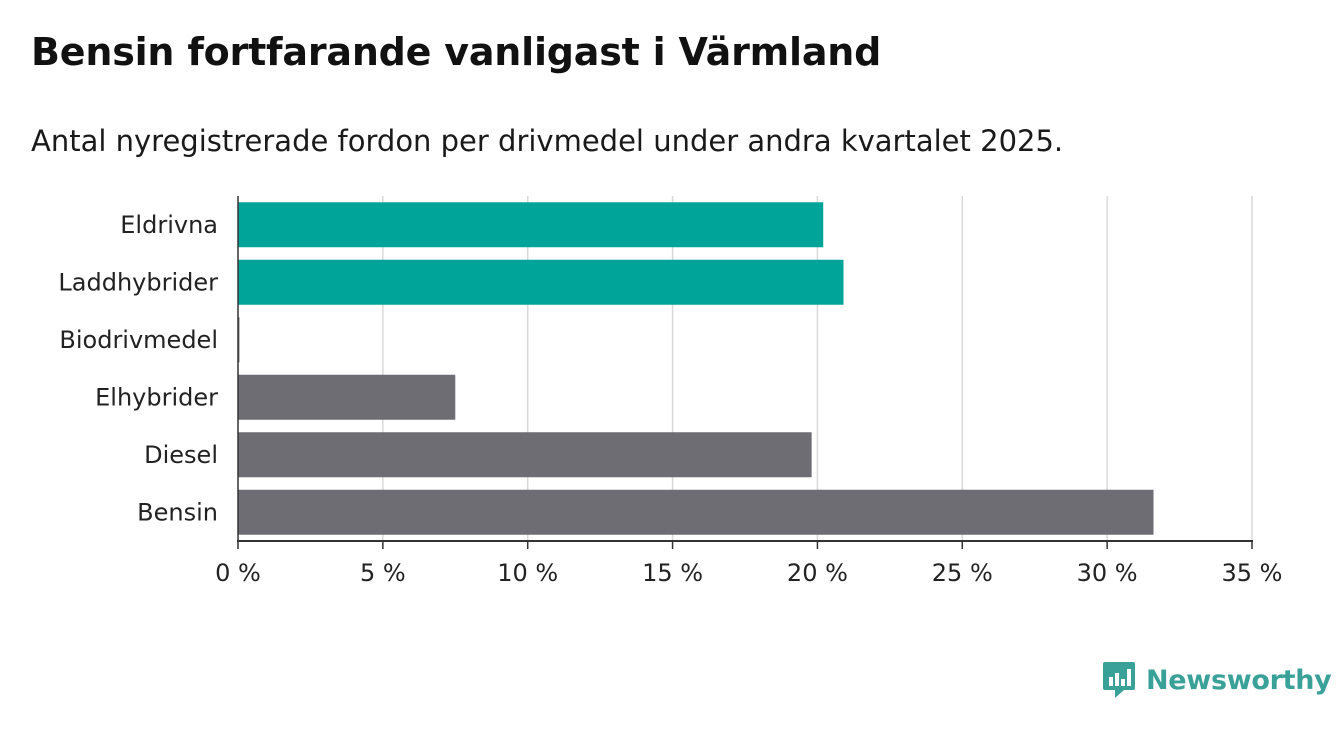 This screenshot has width=1340, height=733. Describe the element at coordinates (527, 573) in the screenshot. I see `x-tick-label: 10 %` at that location.